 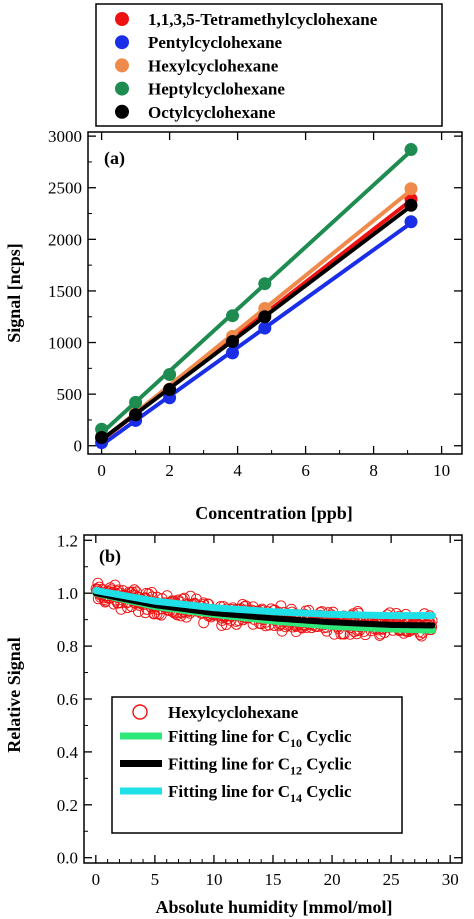 I want to click on y-tick-label-b: 0.2, so click(x=67, y=805).